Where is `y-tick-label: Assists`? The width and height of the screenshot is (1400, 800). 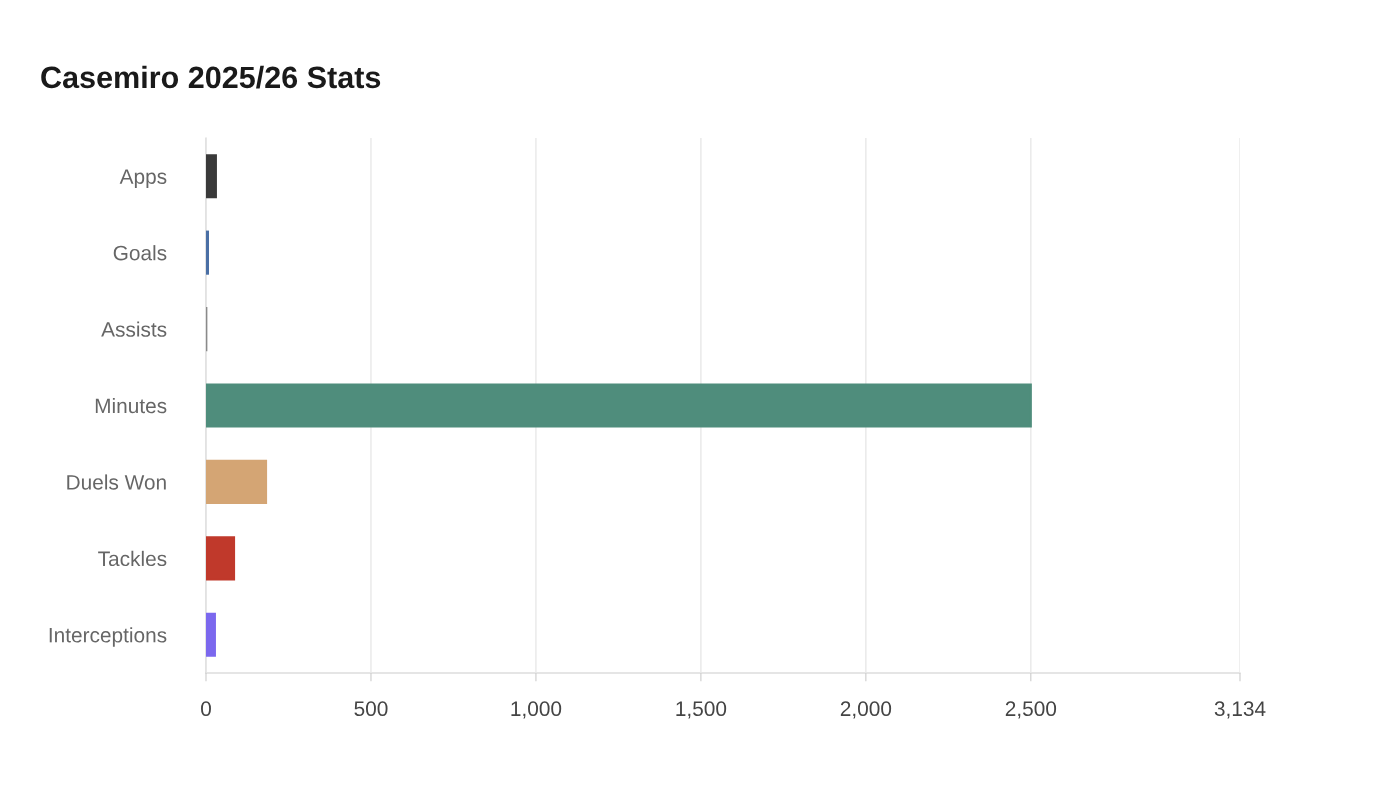
y-tick-label: Assists is located at coordinates (134, 329).